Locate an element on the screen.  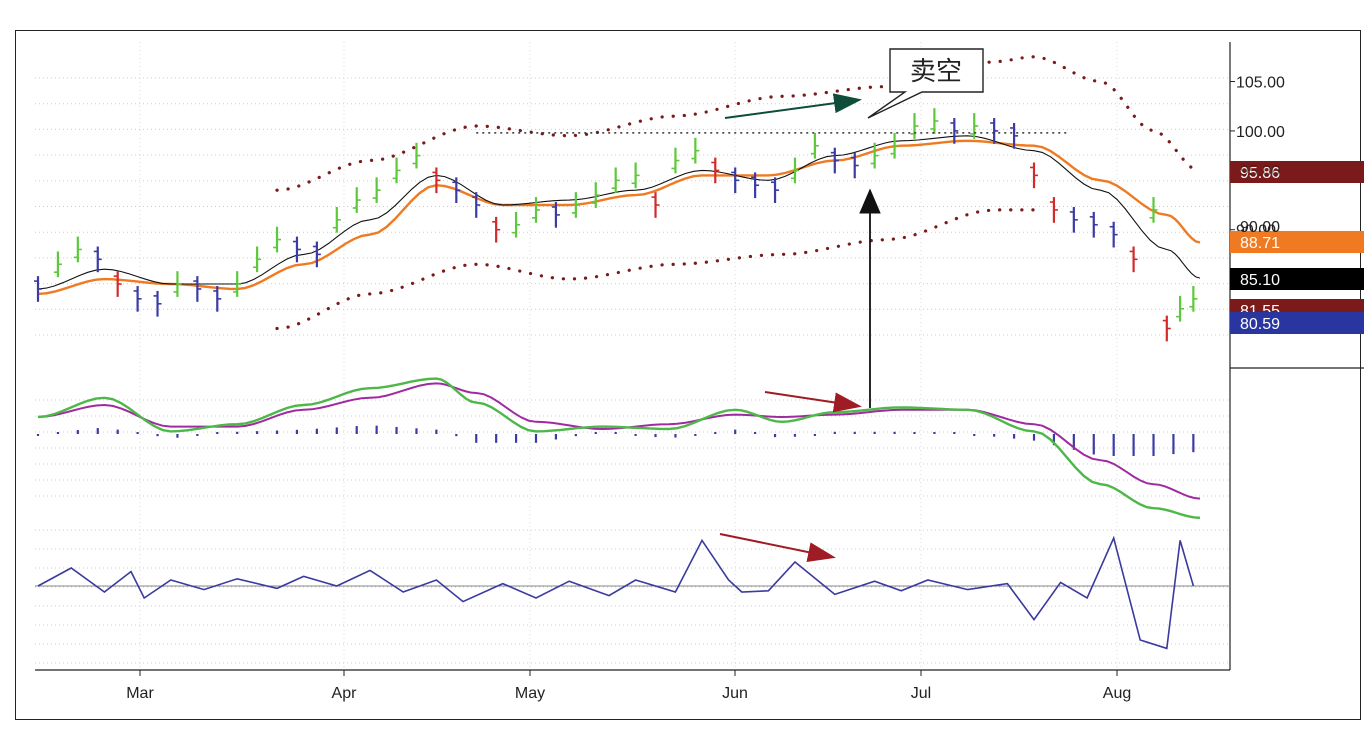
value-badge-label: 88.71 is located at coordinates (1260, 243).